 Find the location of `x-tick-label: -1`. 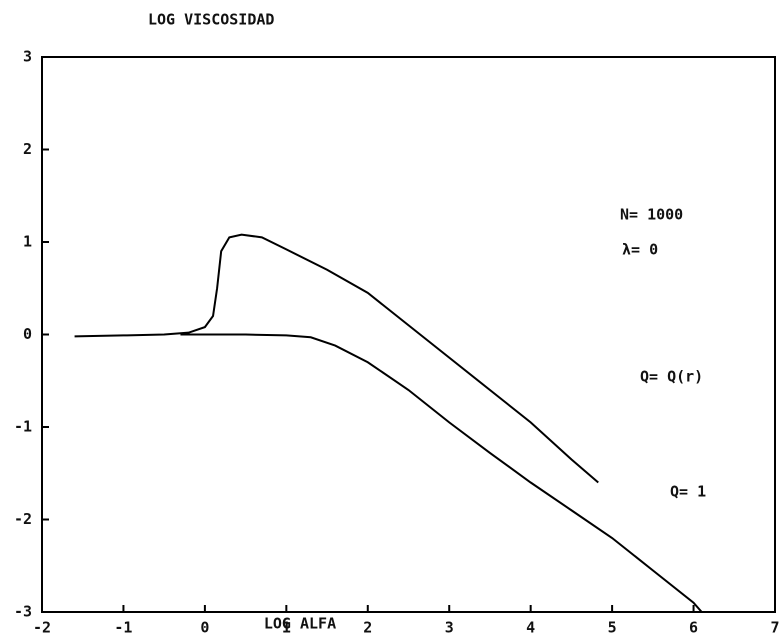

x-tick-label: -1 is located at coordinates (123, 628).